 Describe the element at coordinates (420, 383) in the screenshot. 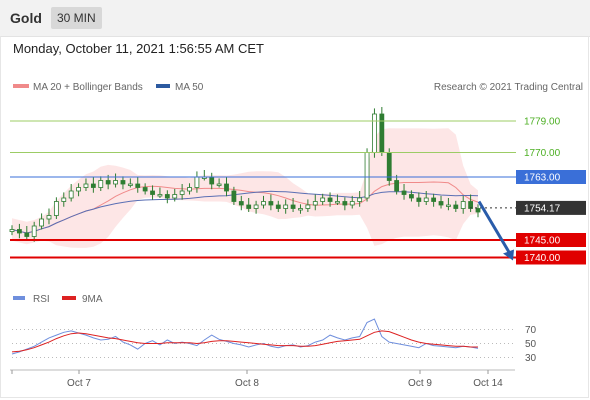

I see `x-tick-label: Oct 9` at that location.